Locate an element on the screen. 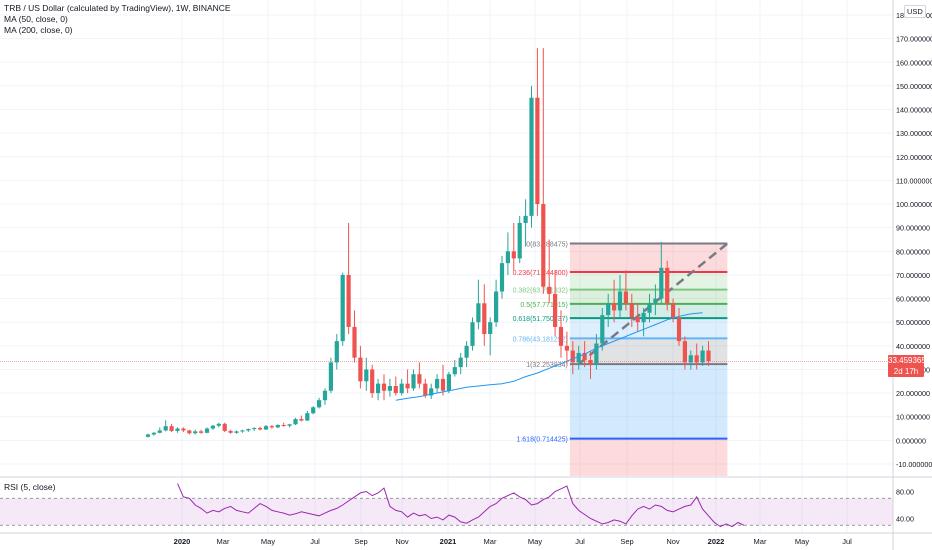  y-tick-label: 70.000000 is located at coordinates (913, 275).